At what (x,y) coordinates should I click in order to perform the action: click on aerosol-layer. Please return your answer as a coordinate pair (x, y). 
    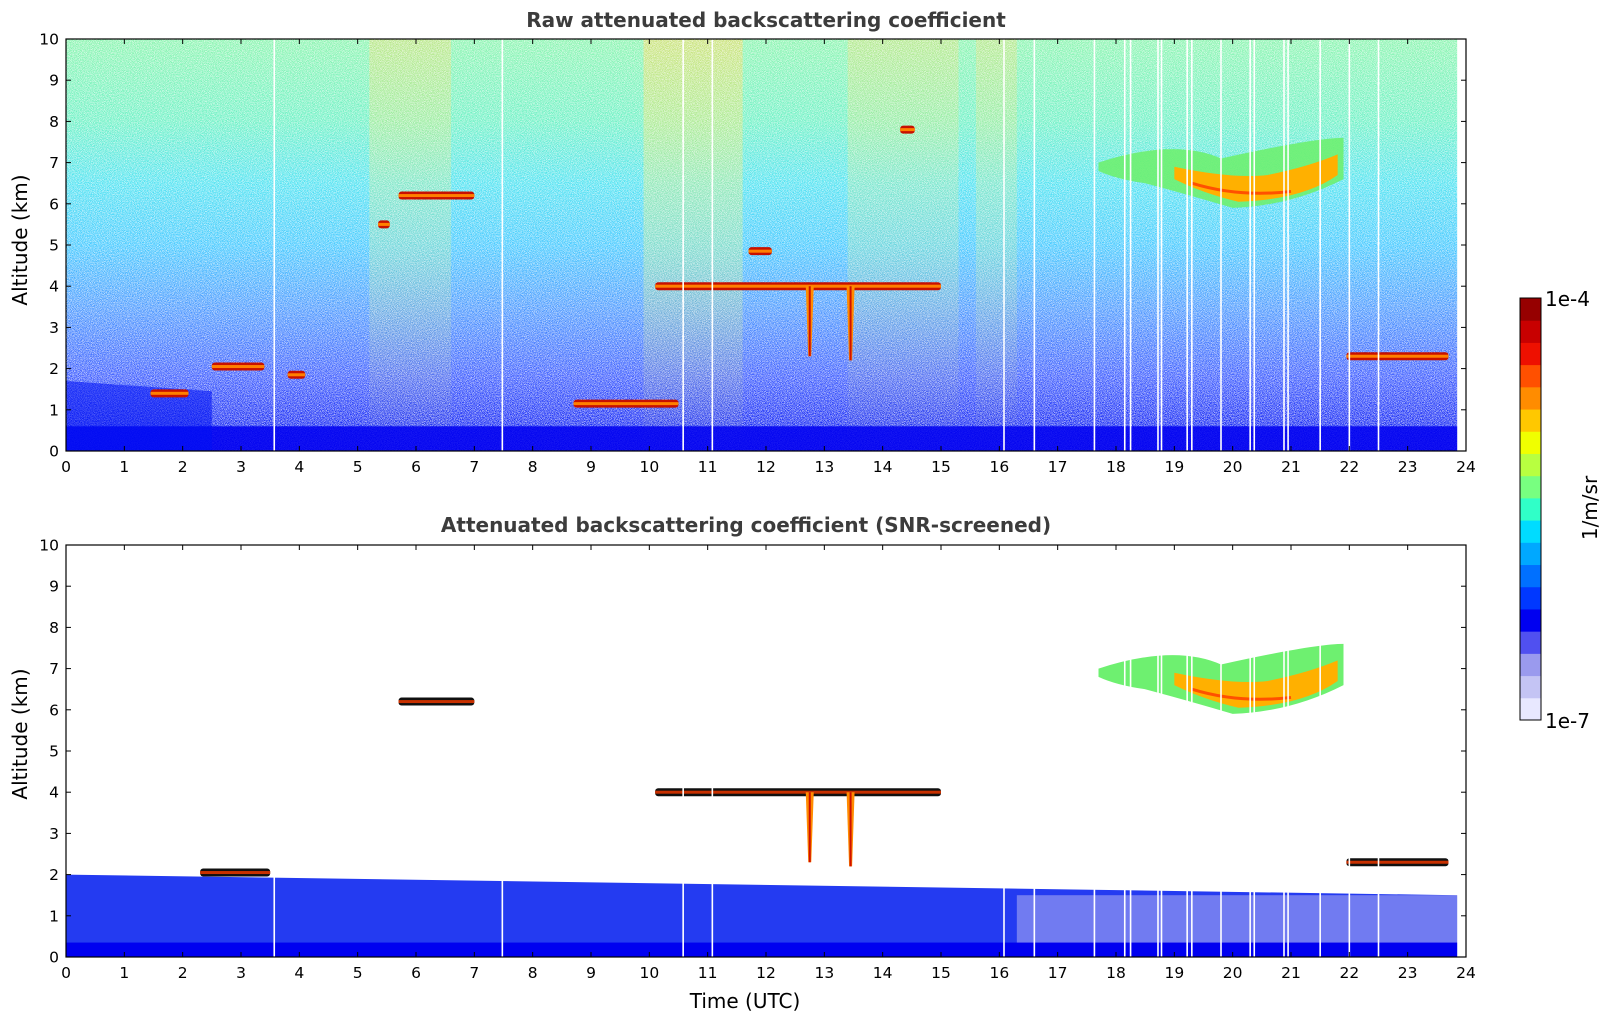
    Looking at the image, I should click on (139, 415).